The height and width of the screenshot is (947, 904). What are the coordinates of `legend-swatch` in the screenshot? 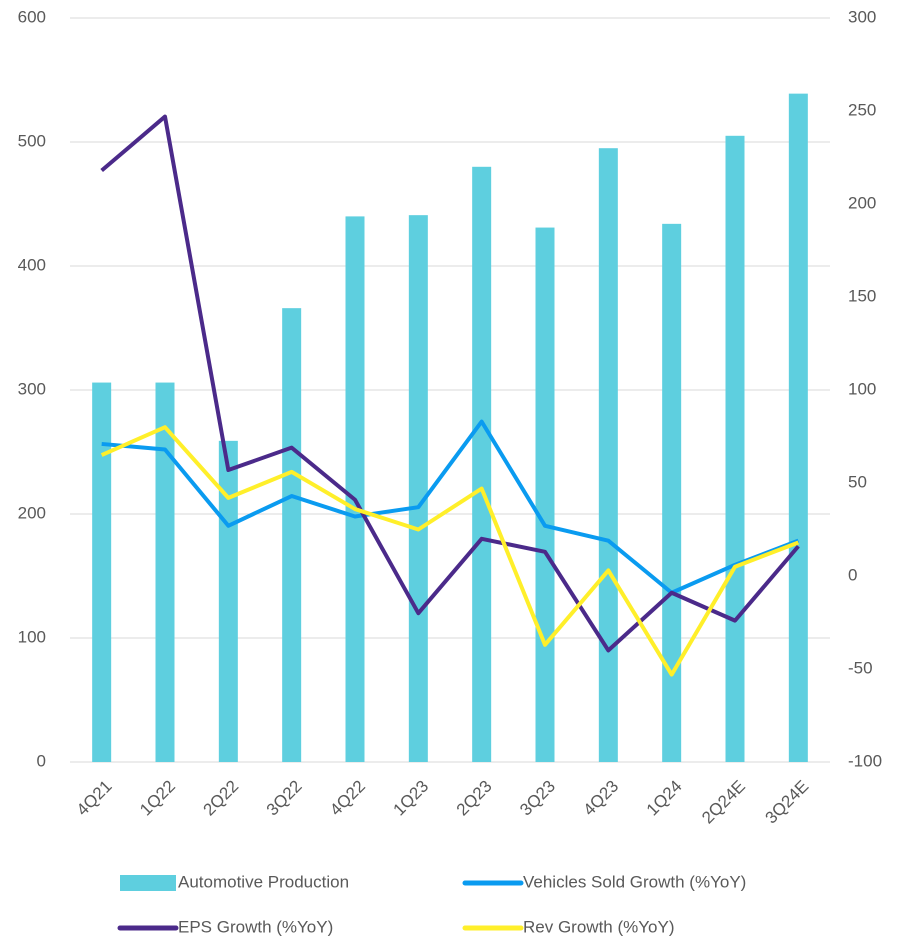 It's located at (148, 883).